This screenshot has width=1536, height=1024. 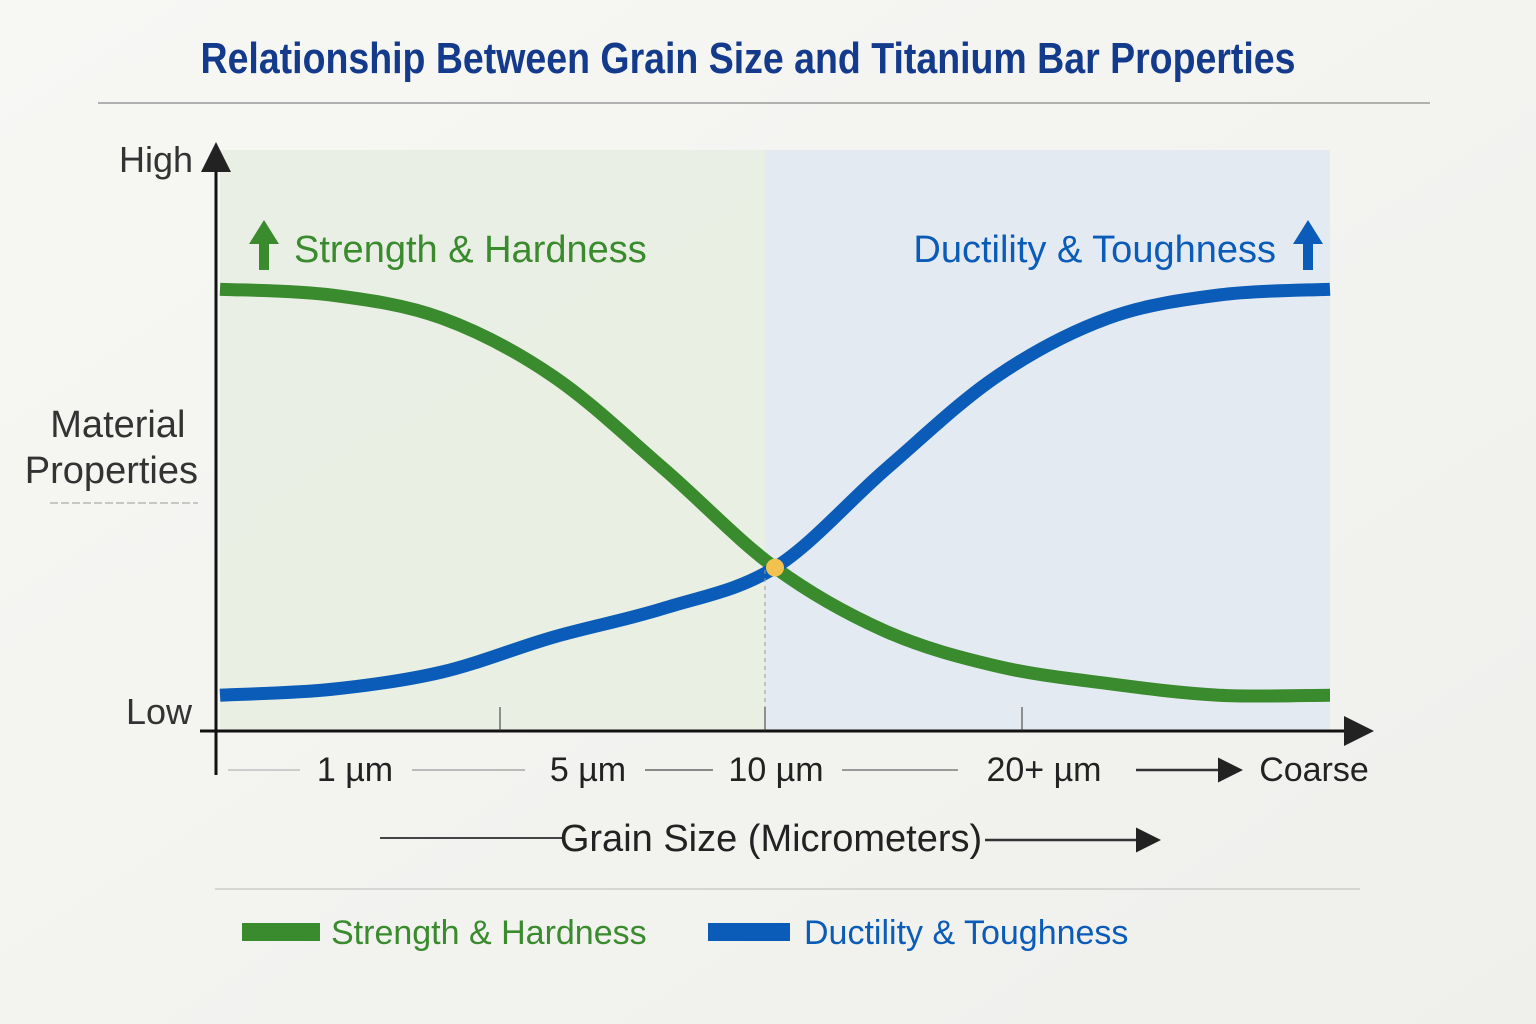 I want to click on y-axis-label: Material Properties, so click(x=111, y=448).